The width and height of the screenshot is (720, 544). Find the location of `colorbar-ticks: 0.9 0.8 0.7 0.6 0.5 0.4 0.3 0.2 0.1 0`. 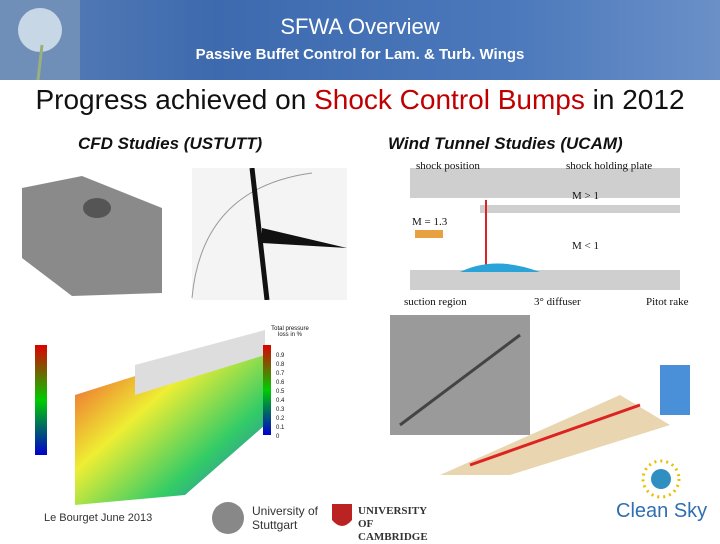

colorbar-ticks: 0.9 0.8 0.7 0.6 0.5 0.4 0.3 0.2 0.1 0 is located at coordinates (280, 397).